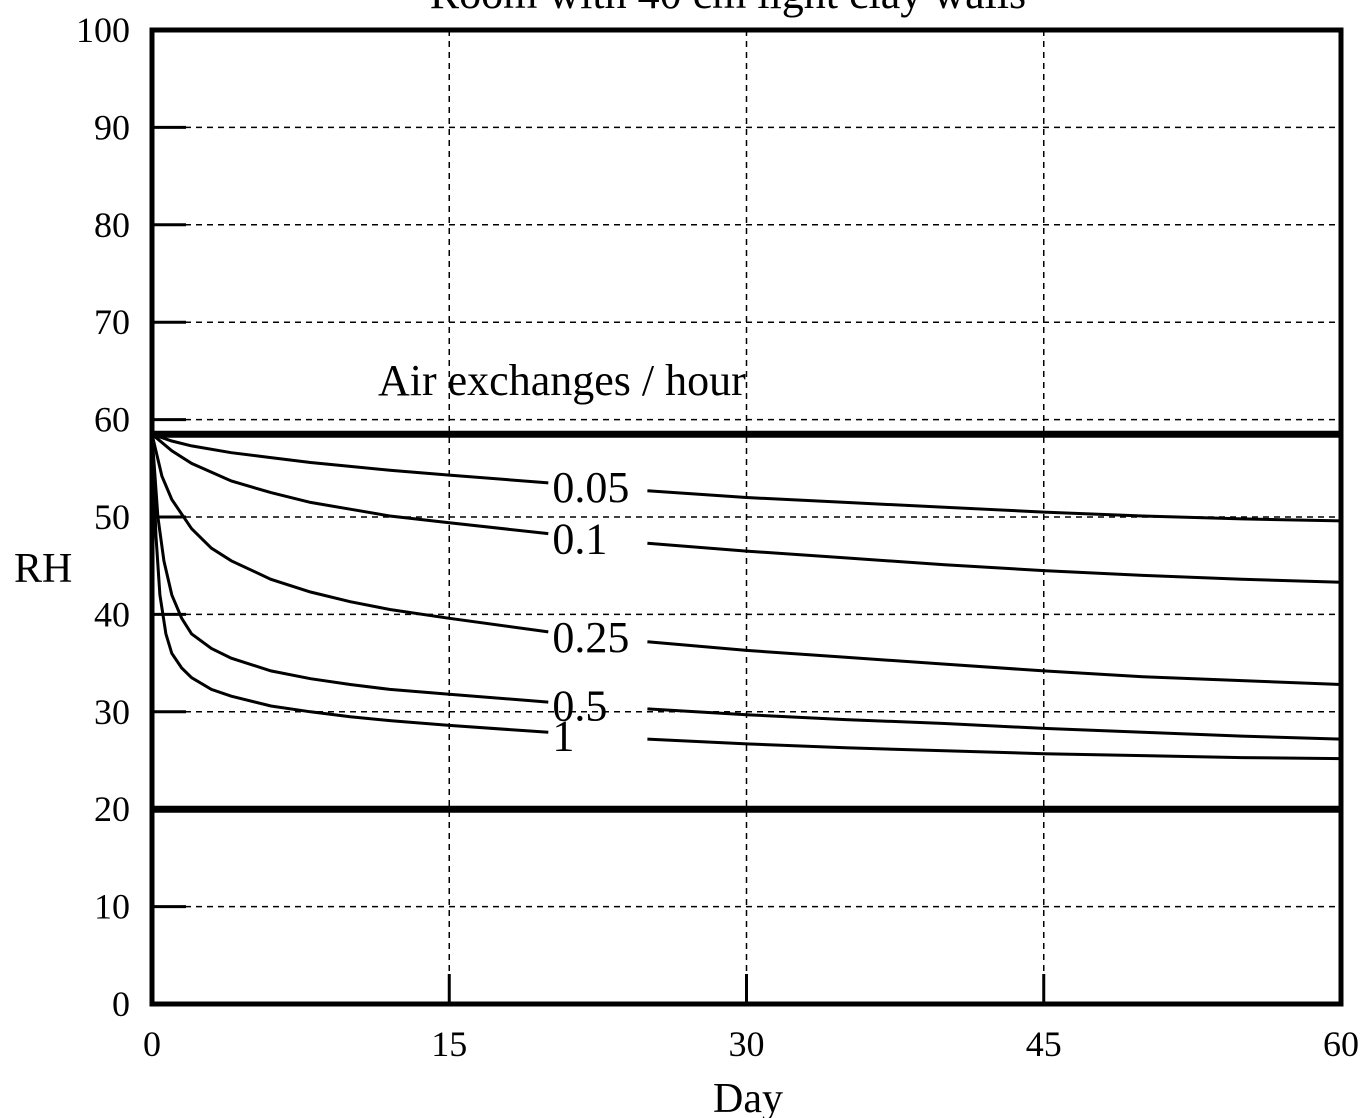 Image resolution: width=1370 pixels, height=1118 pixels. What do you see at coordinates (1044, 1044) in the screenshot?
I see `x-tick-label: 45` at bounding box center [1044, 1044].